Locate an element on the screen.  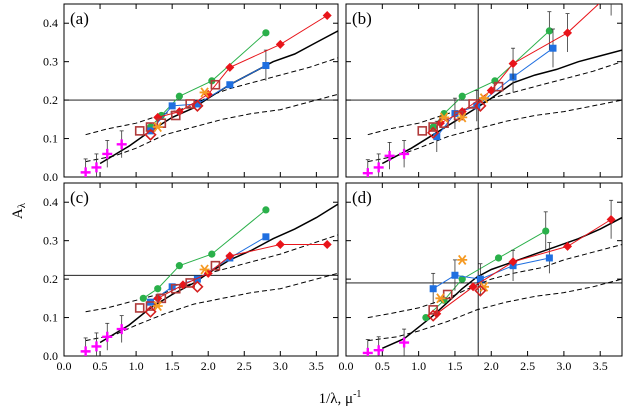
series-red is located at coordinates (524, 259).